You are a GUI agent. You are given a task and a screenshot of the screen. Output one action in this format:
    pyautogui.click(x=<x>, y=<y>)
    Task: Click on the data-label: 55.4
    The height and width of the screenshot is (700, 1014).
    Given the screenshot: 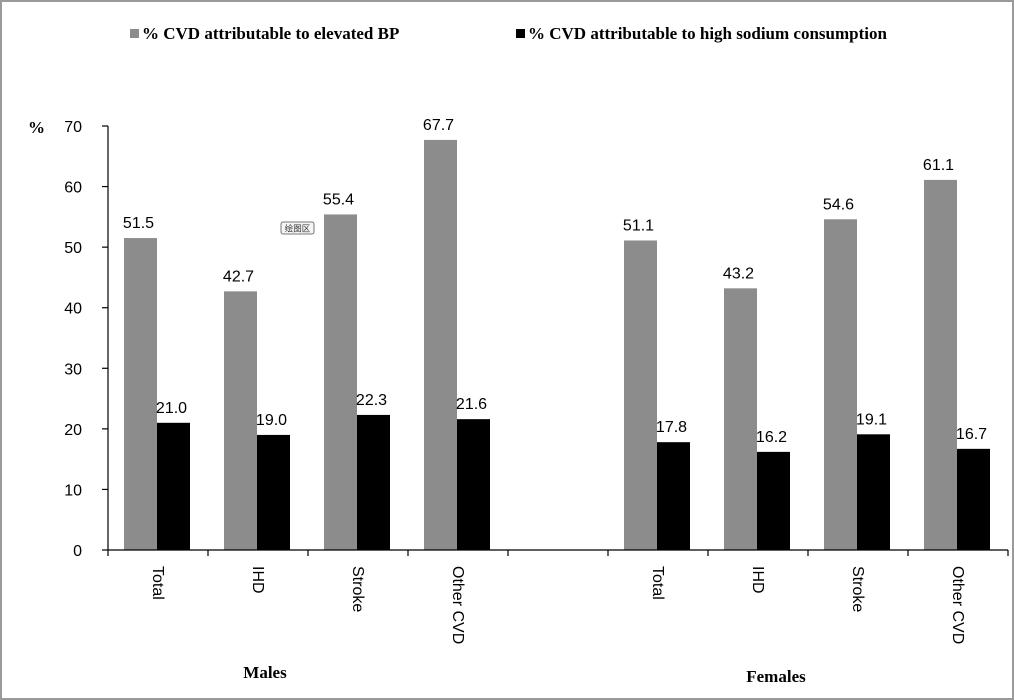 What is the action you would take?
    pyautogui.click(x=338, y=199)
    